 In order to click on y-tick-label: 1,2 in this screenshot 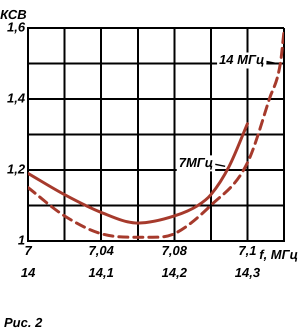, I will do `click(16, 168)`.